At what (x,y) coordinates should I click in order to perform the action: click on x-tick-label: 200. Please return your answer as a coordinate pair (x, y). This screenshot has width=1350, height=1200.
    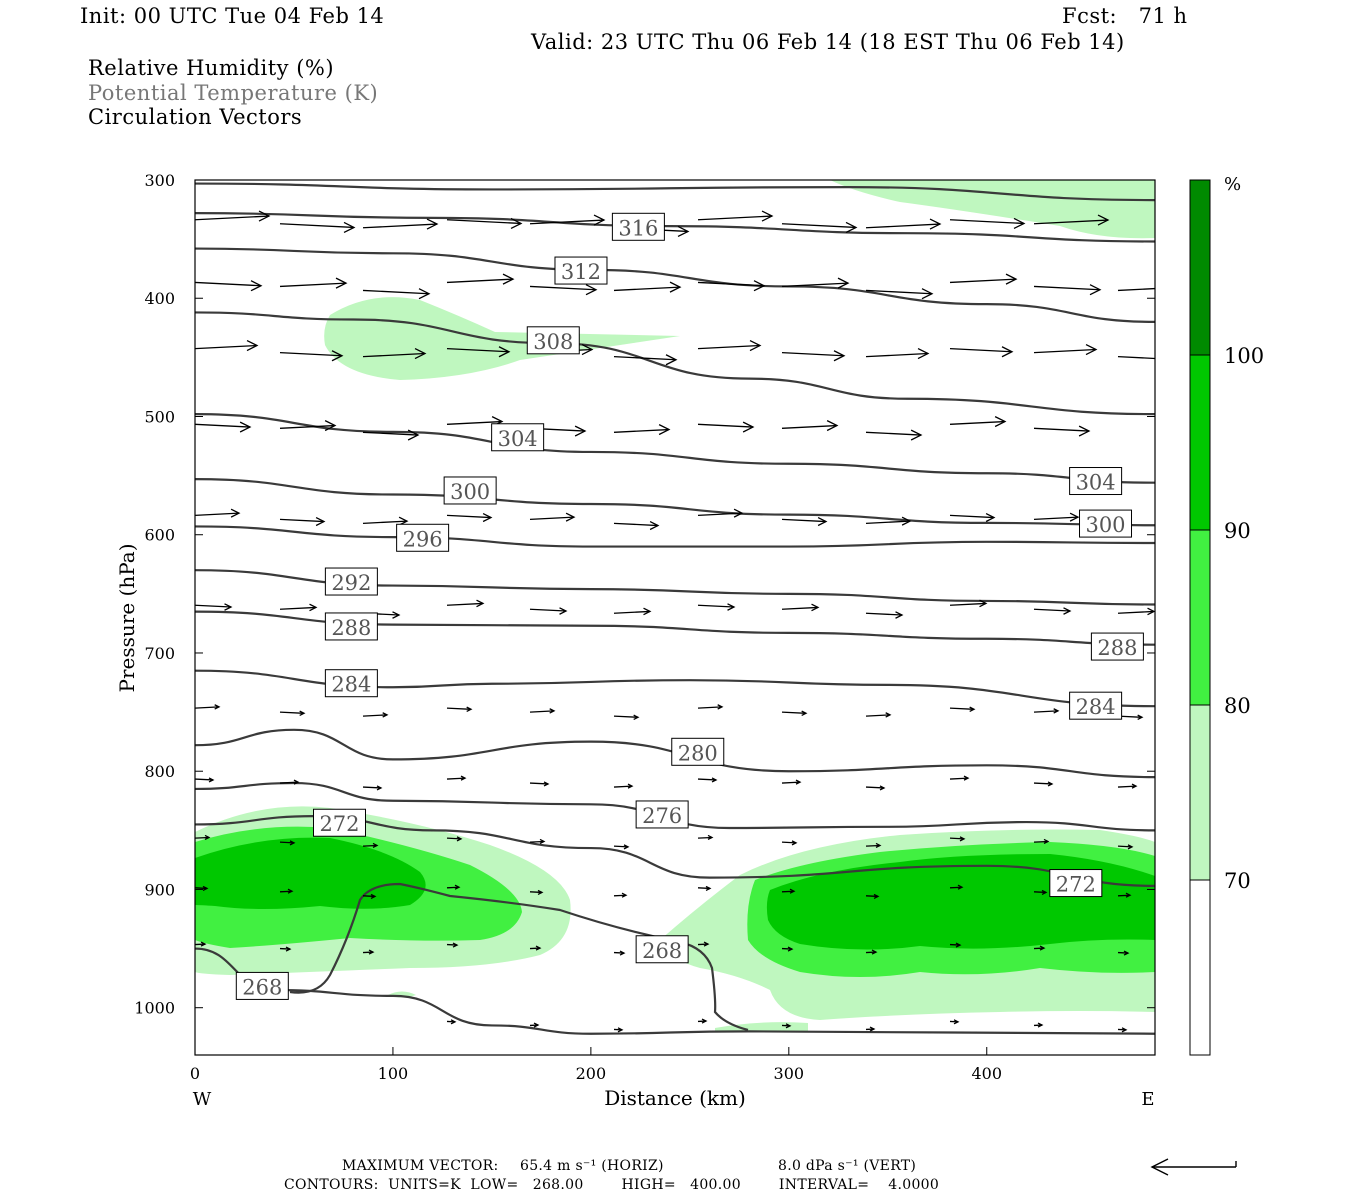
    Looking at the image, I should click on (591, 1073).